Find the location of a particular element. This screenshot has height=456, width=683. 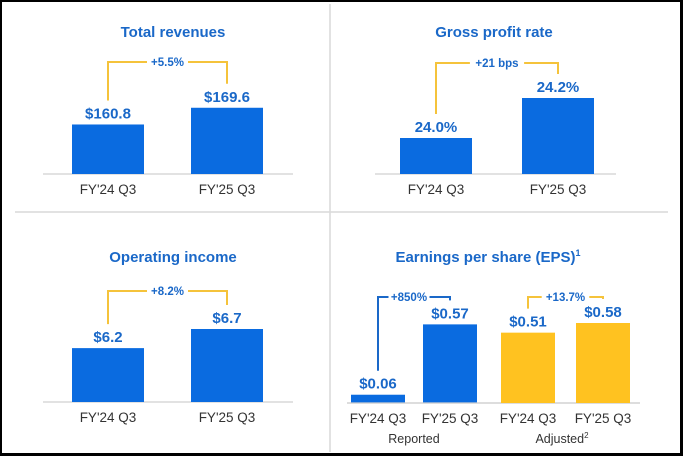

operating-income-value-label-1: $6.7 is located at coordinates (226, 318).